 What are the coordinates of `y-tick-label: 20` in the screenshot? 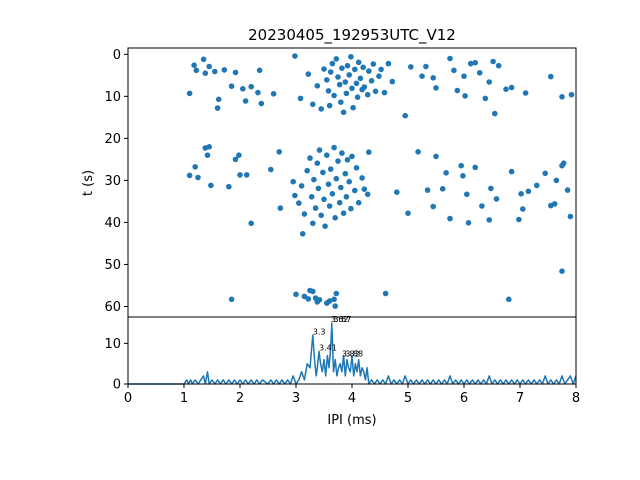 It's located at (112, 139).